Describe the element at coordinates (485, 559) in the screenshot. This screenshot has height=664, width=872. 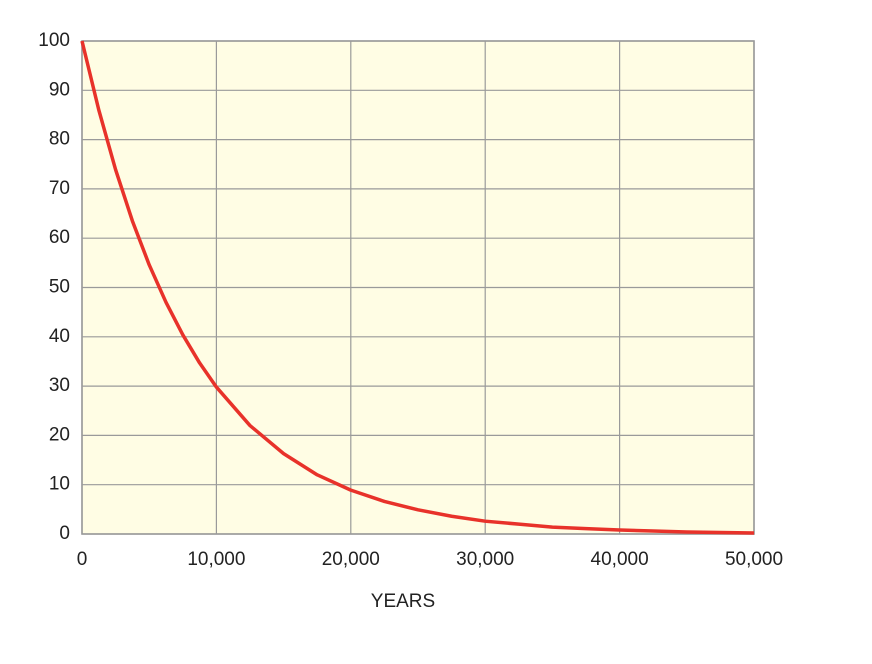
I see `x-tick-label: 30,000` at that location.